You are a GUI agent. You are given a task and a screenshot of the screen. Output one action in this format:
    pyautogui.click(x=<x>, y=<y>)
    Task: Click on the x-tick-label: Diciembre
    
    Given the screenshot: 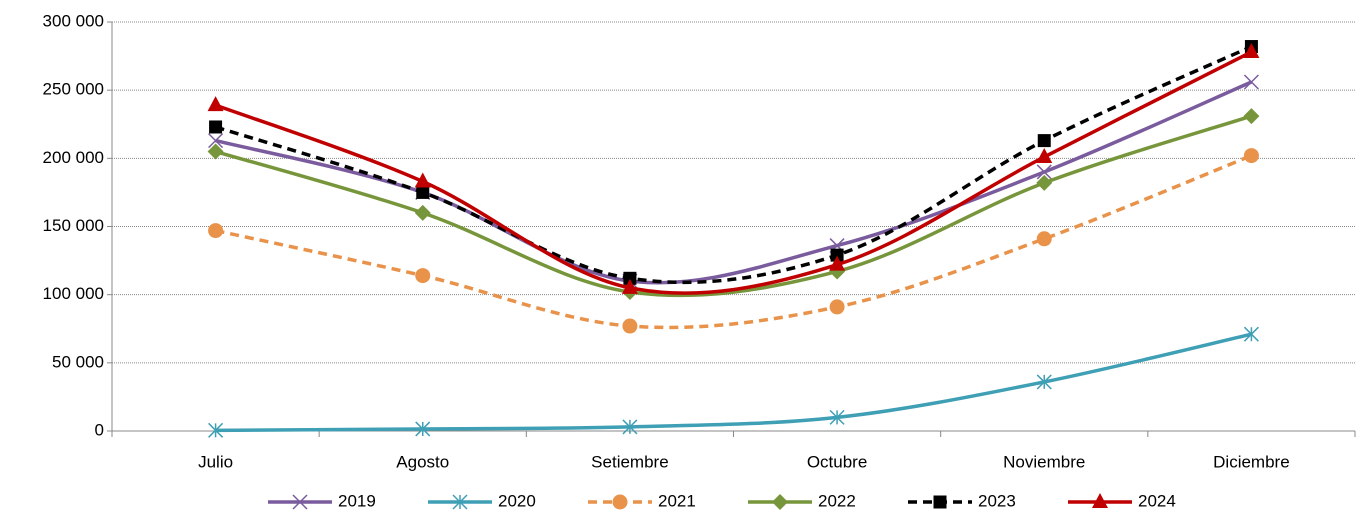 What is the action you would take?
    pyautogui.click(x=1251, y=461)
    